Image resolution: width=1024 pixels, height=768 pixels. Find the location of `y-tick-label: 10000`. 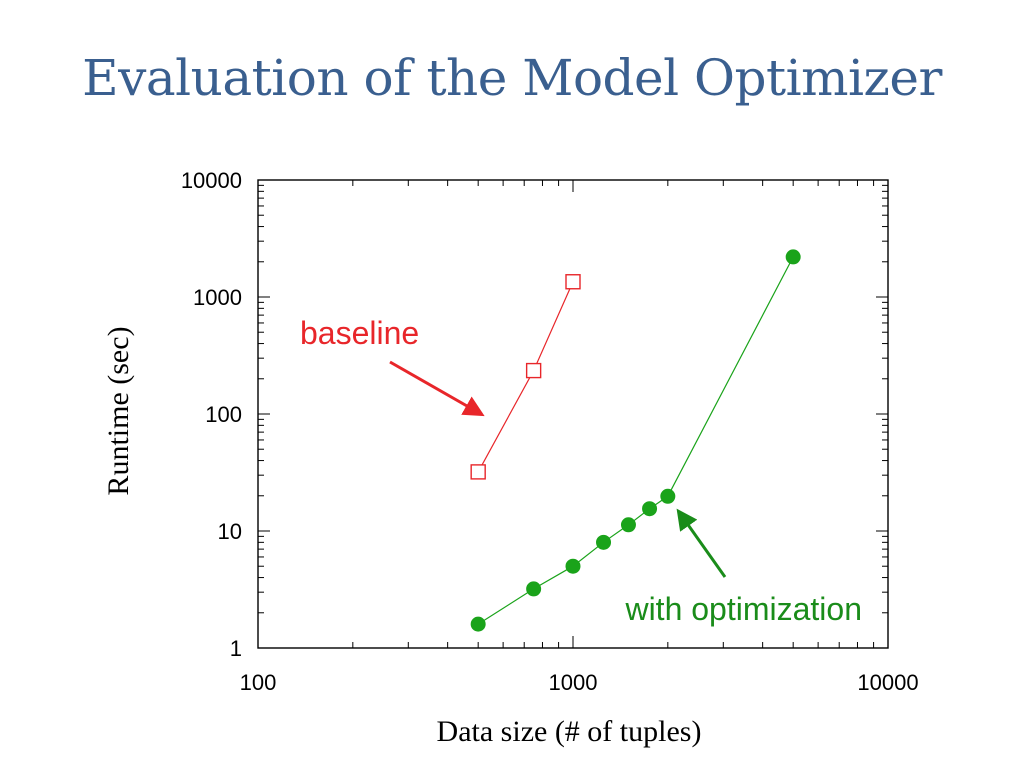

y-tick-label: 10000 is located at coordinates (211, 180).